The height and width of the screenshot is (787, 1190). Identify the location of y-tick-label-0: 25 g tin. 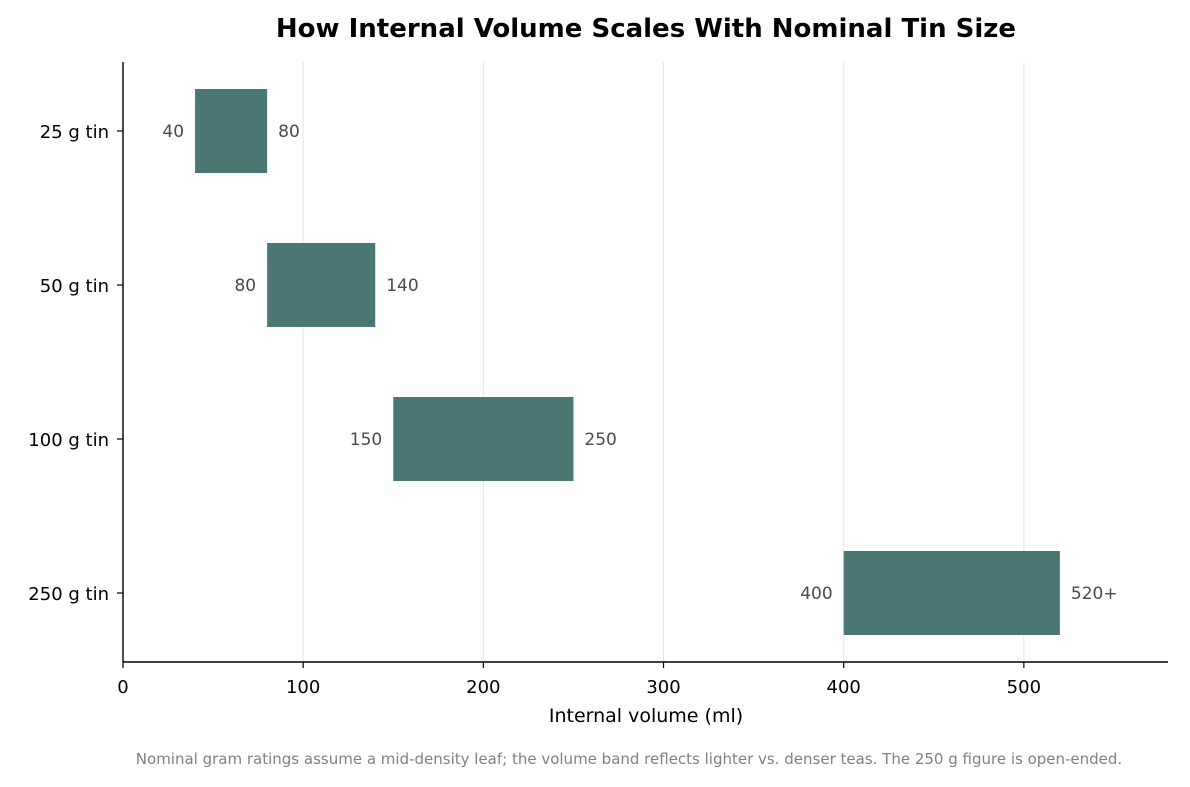
(74, 132).